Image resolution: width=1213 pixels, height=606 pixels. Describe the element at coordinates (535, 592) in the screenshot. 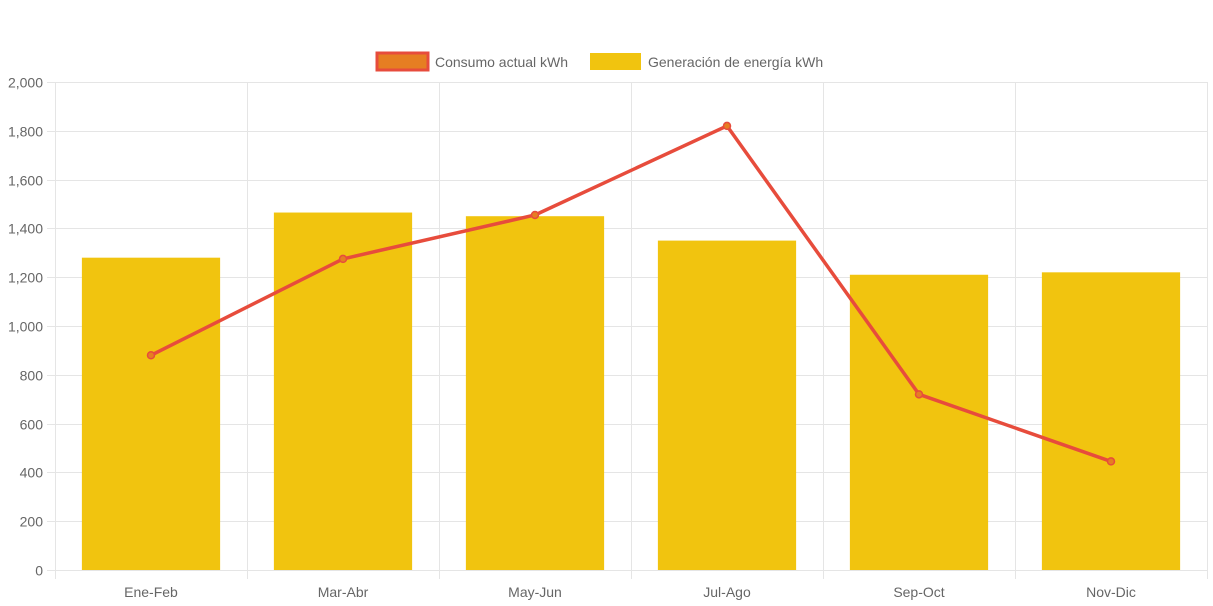

I see `x-tick-label: May-Jun` at that location.